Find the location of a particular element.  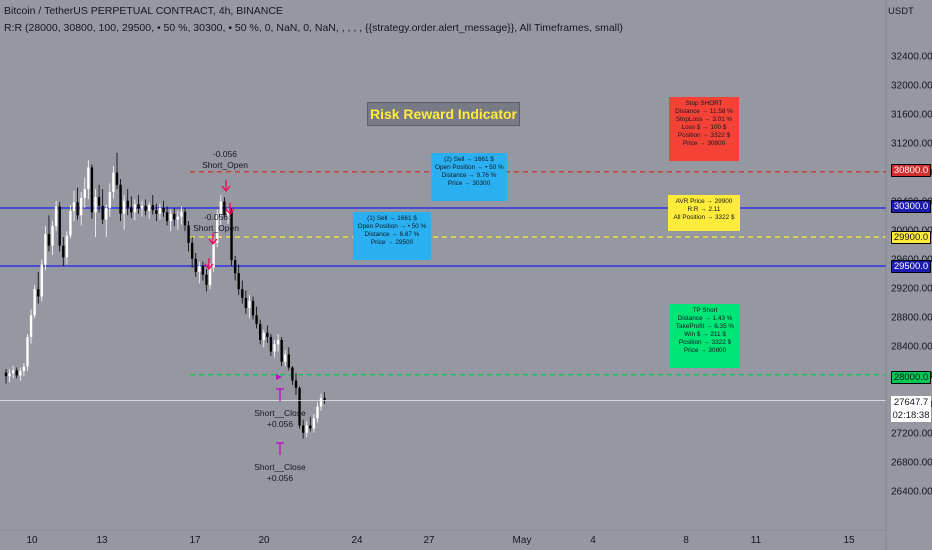

box-line: Loss $ → 100 $ is located at coordinates (704, 127).